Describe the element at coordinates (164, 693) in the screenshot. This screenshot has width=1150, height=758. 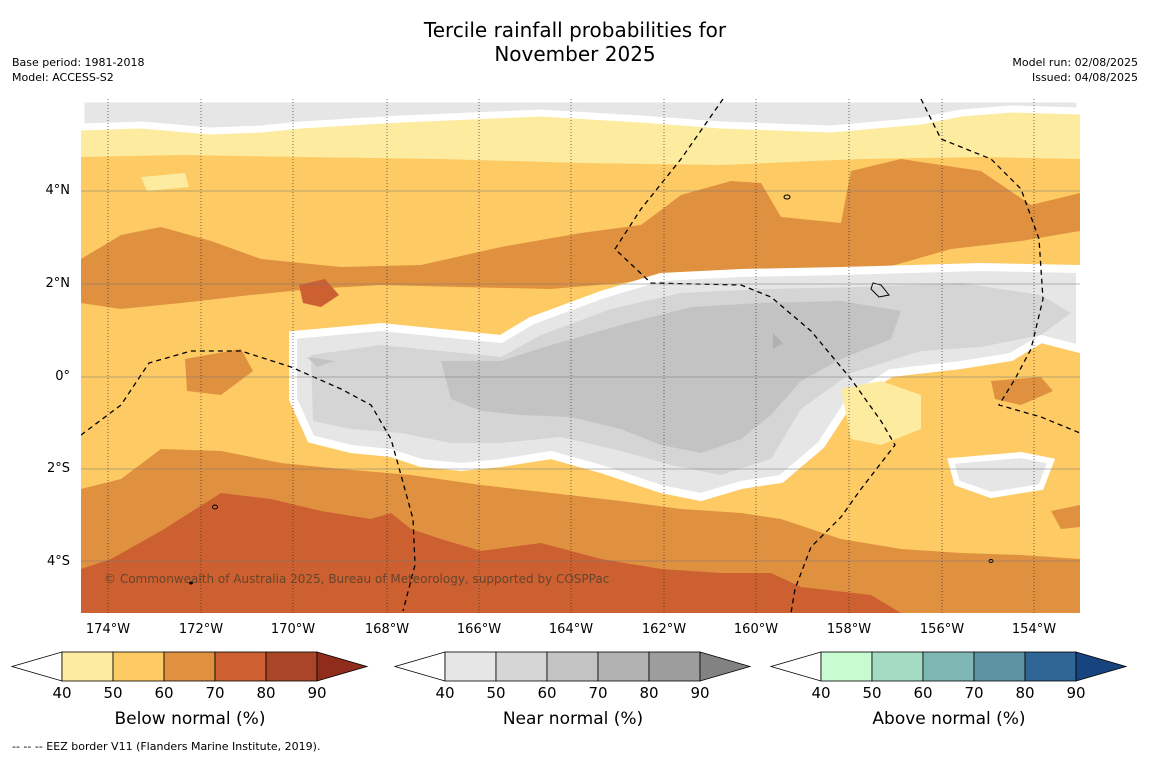
I see `below-tick-60: 60` at that location.